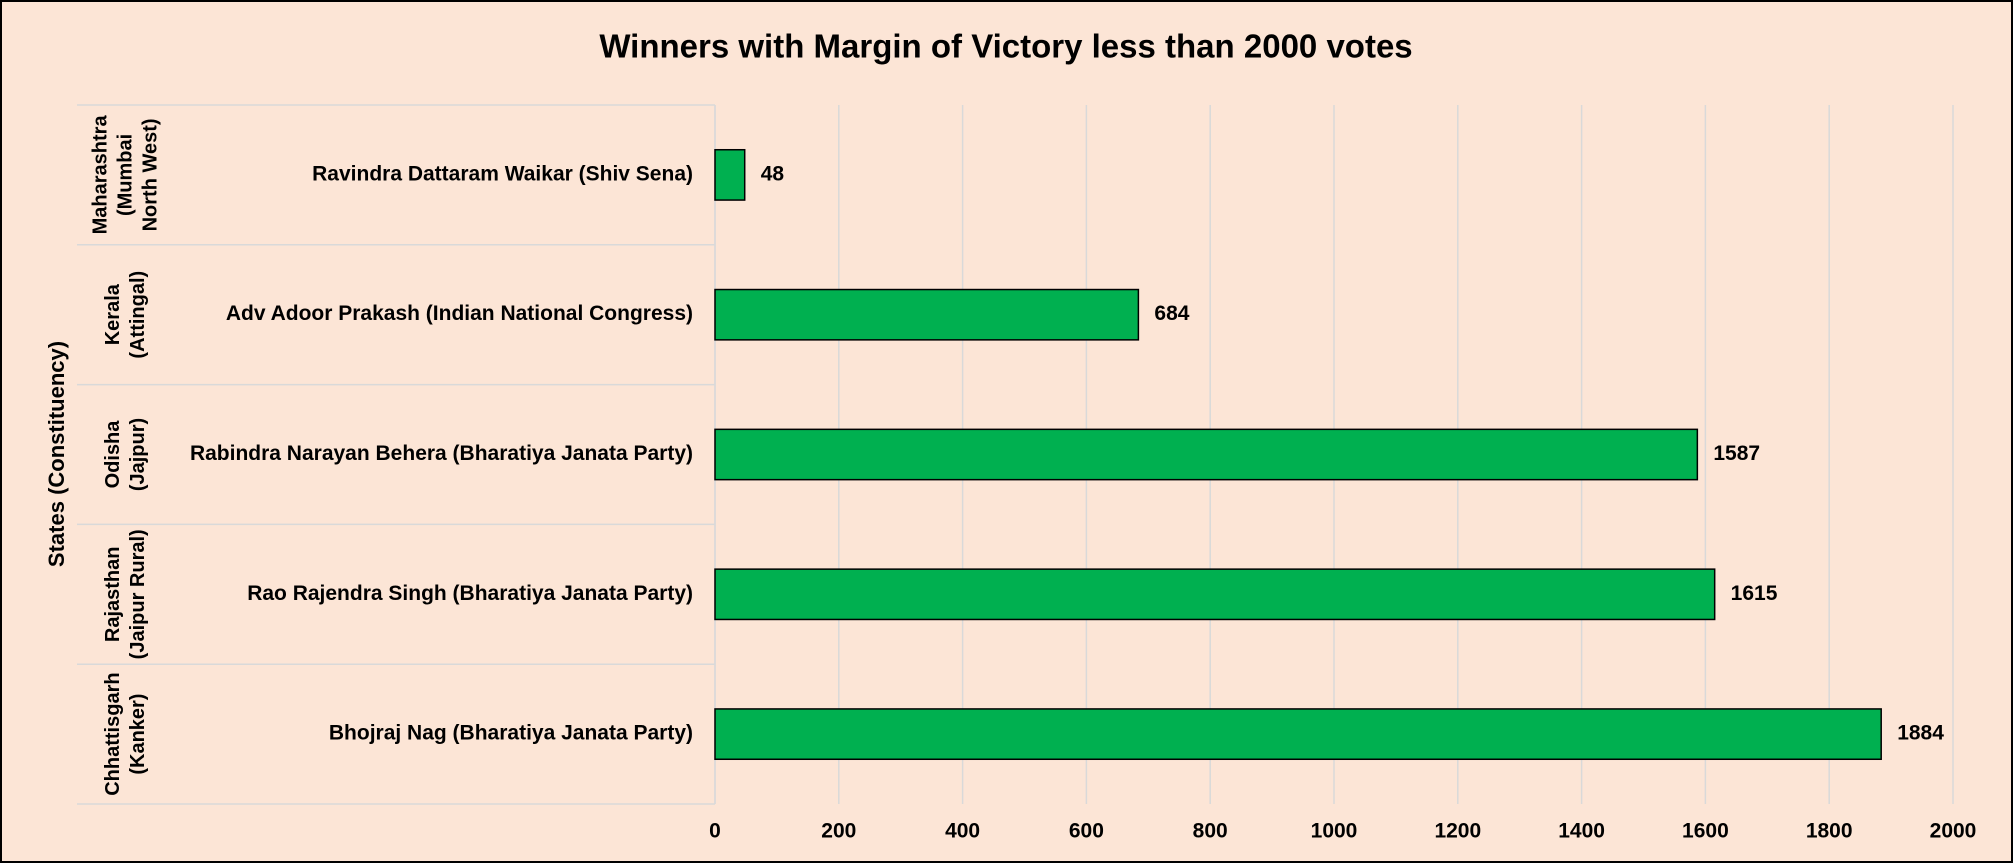 The height and width of the screenshot is (863, 2013). I want to click on x-tick-label: 200, so click(838, 831).